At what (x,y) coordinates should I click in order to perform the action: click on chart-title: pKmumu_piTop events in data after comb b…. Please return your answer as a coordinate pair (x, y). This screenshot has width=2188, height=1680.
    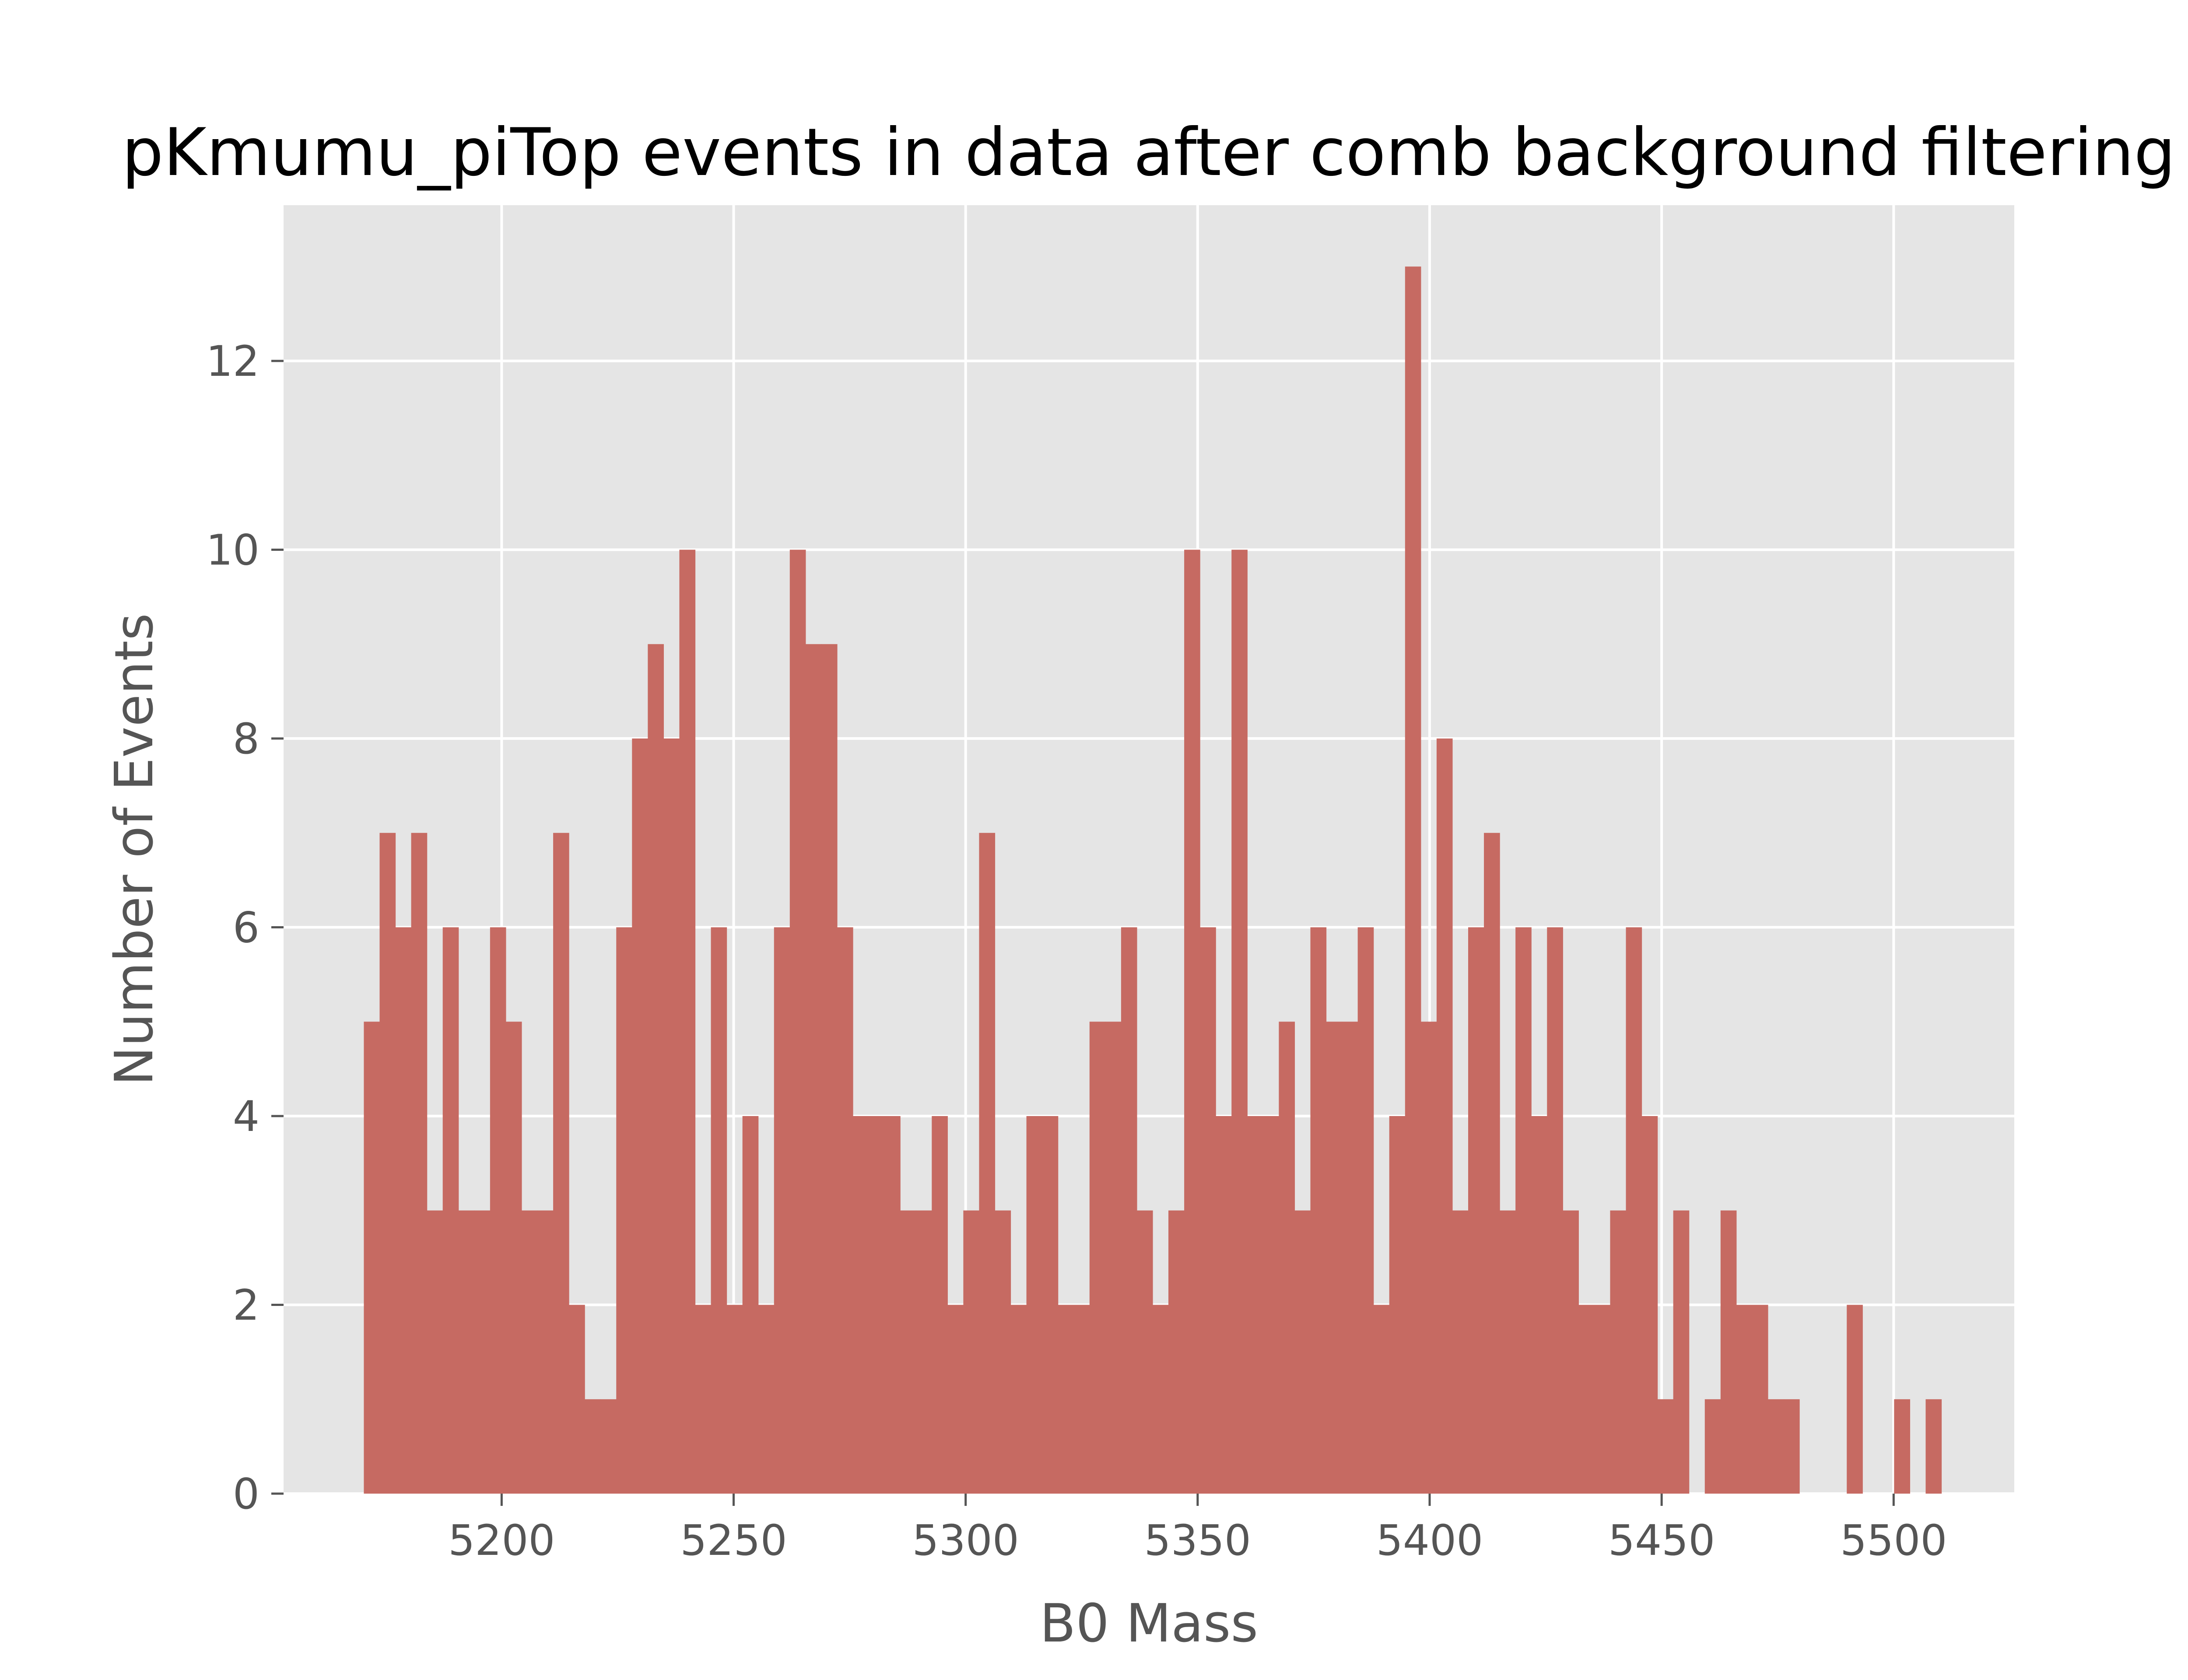
    Looking at the image, I should click on (1148, 153).